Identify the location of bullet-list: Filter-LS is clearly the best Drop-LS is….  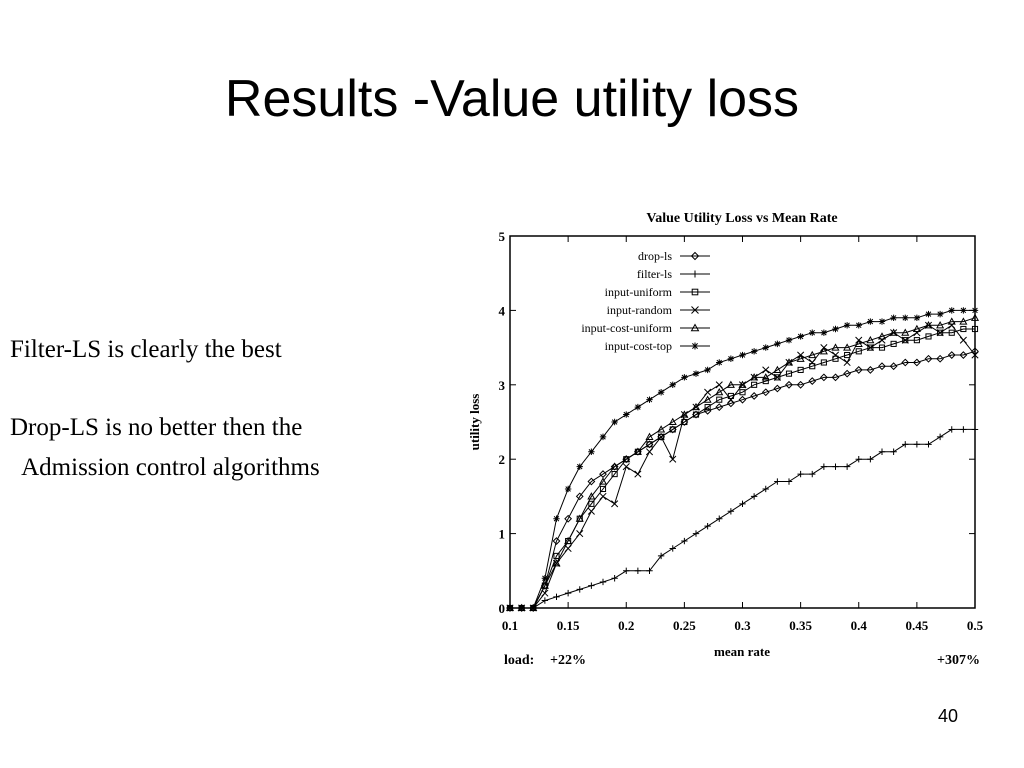
(230, 409).